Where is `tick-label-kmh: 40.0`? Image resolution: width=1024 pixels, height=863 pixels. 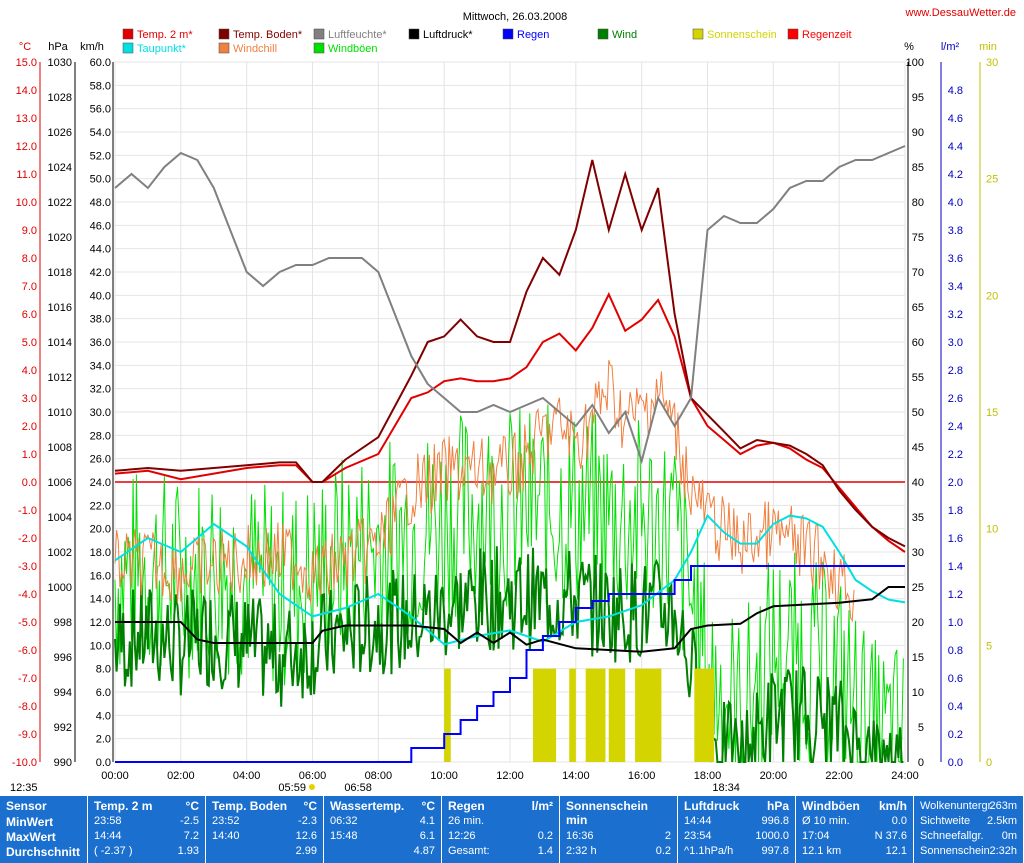 tick-label-kmh: 40.0 is located at coordinates (100, 296).